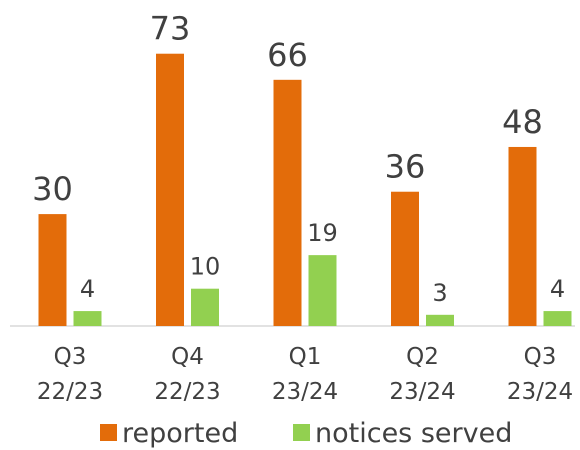  What do you see at coordinates (405, 167) in the screenshot?
I see `value-label: 36` at bounding box center [405, 167].